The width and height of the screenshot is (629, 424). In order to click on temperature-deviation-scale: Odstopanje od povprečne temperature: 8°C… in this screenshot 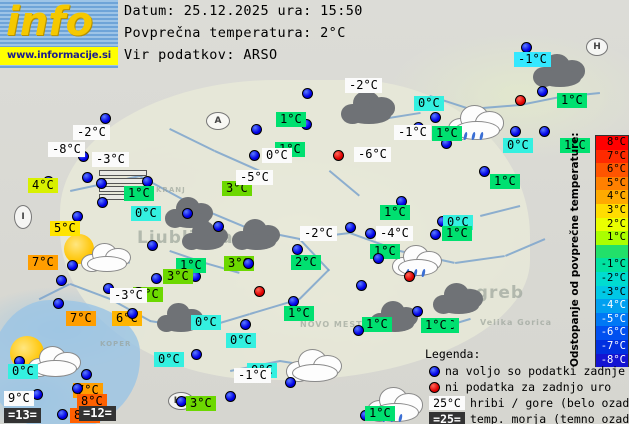, I will do `click(599, 250)`.